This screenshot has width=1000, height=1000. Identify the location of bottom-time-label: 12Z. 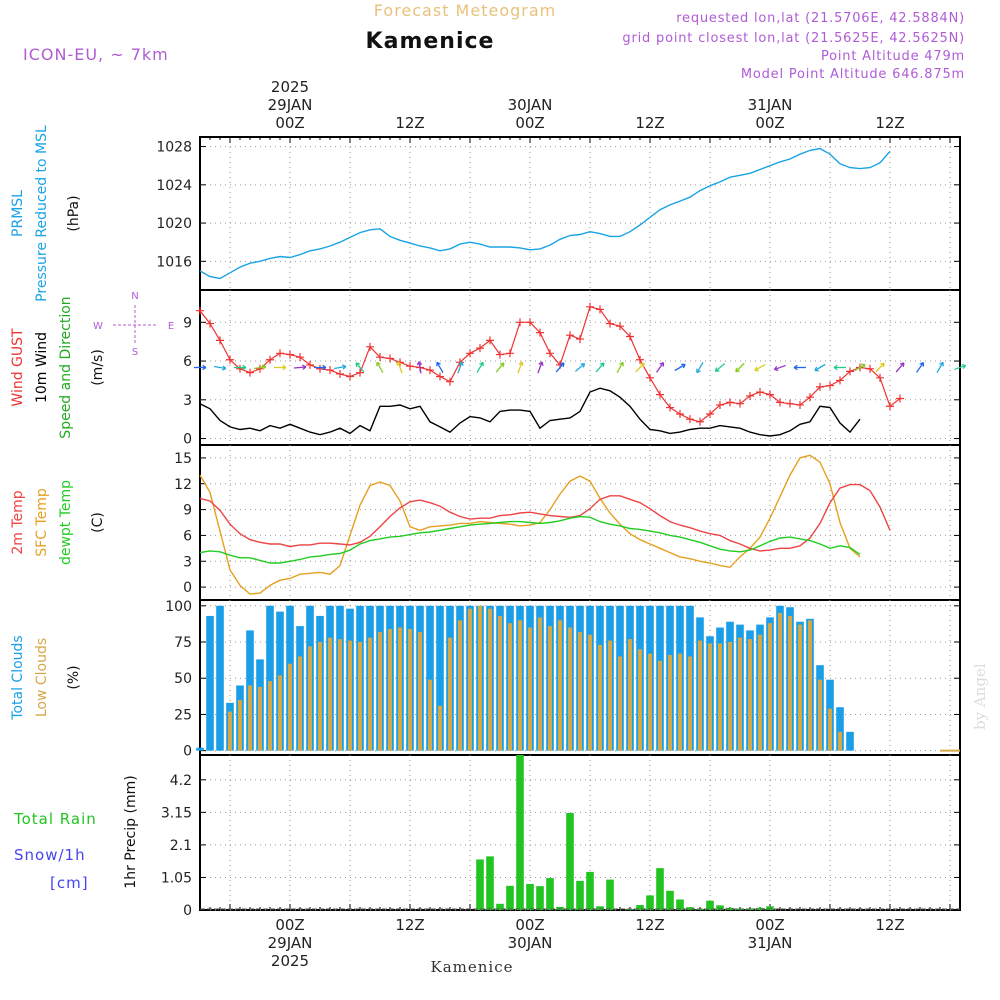
(889, 925).